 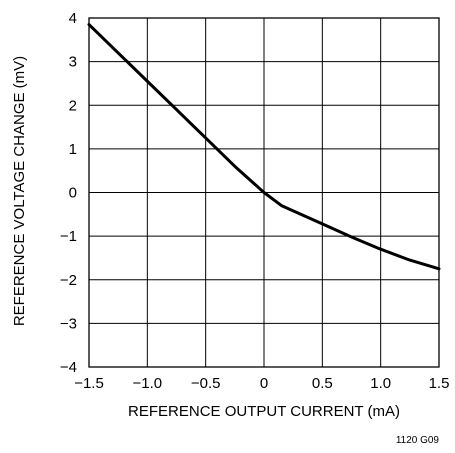 I want to click on figure-code: 1120 G09, so click(x=418, y=440).